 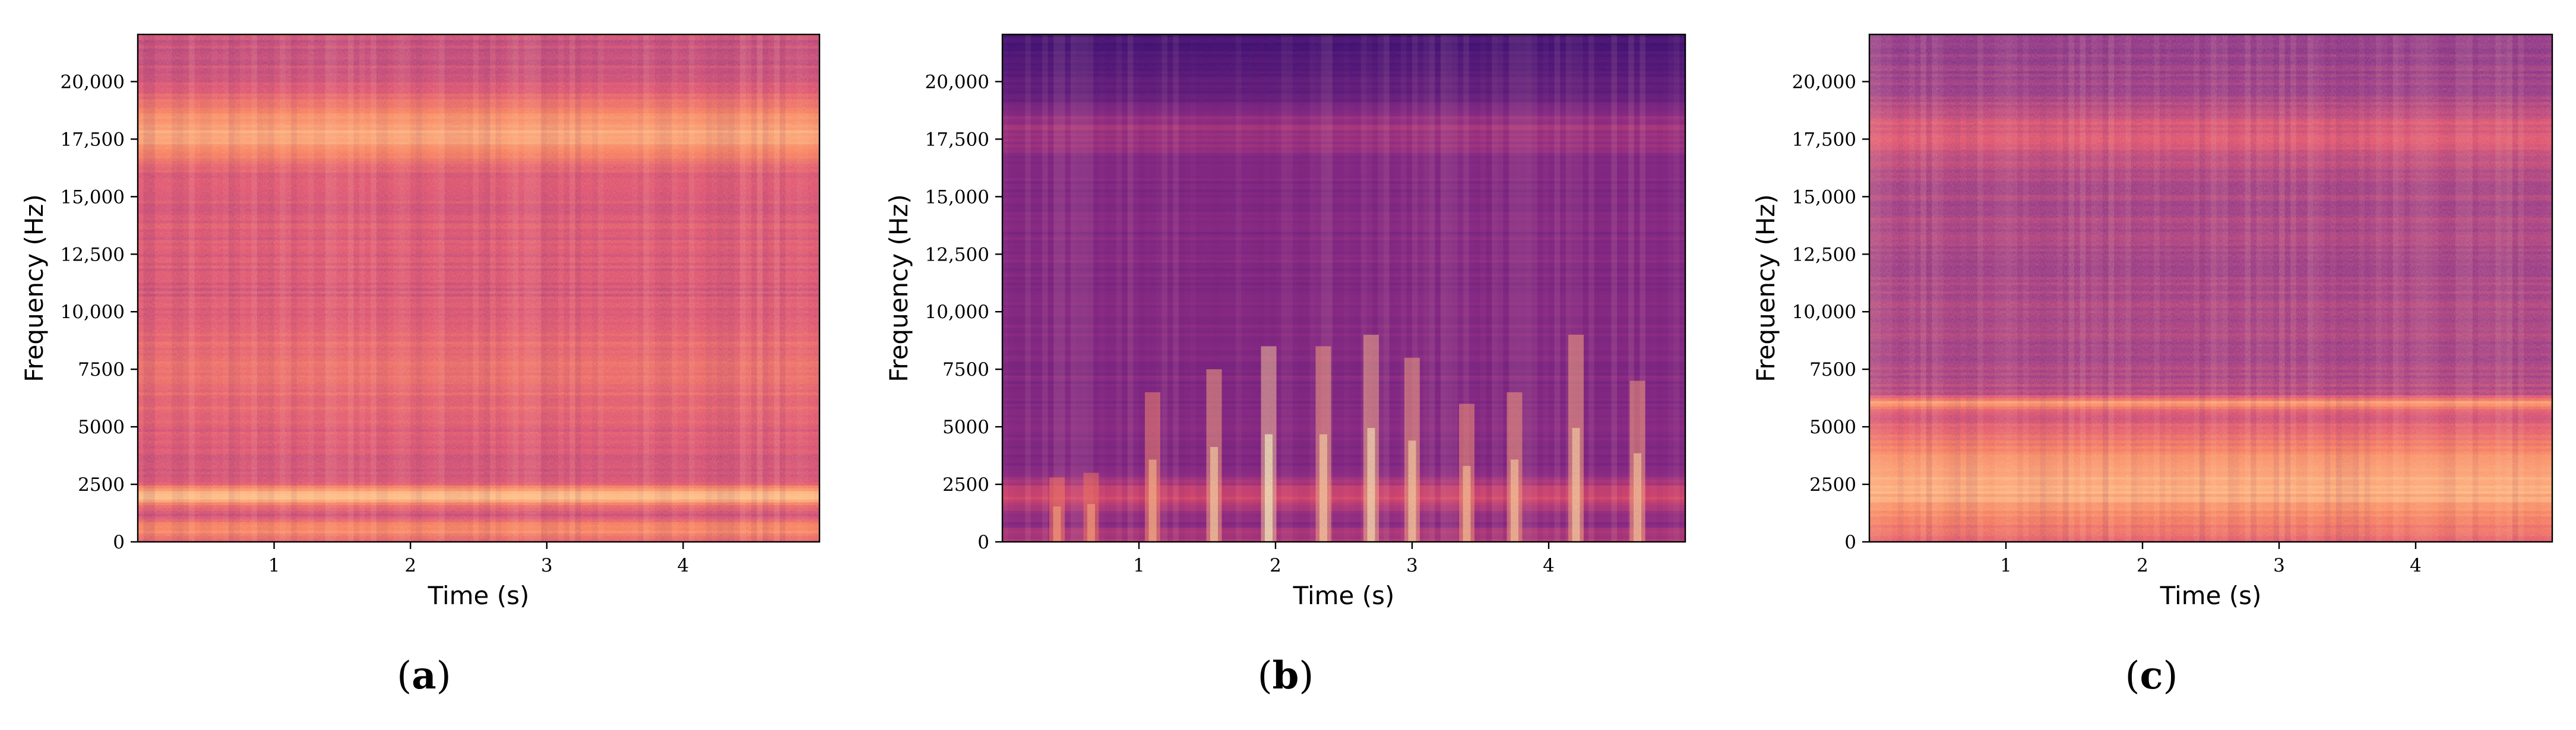 What do you see at coordinates (1286, 675) in the screenshot?
I see `panel-label: (b)` at bounding box center [1286, 675].